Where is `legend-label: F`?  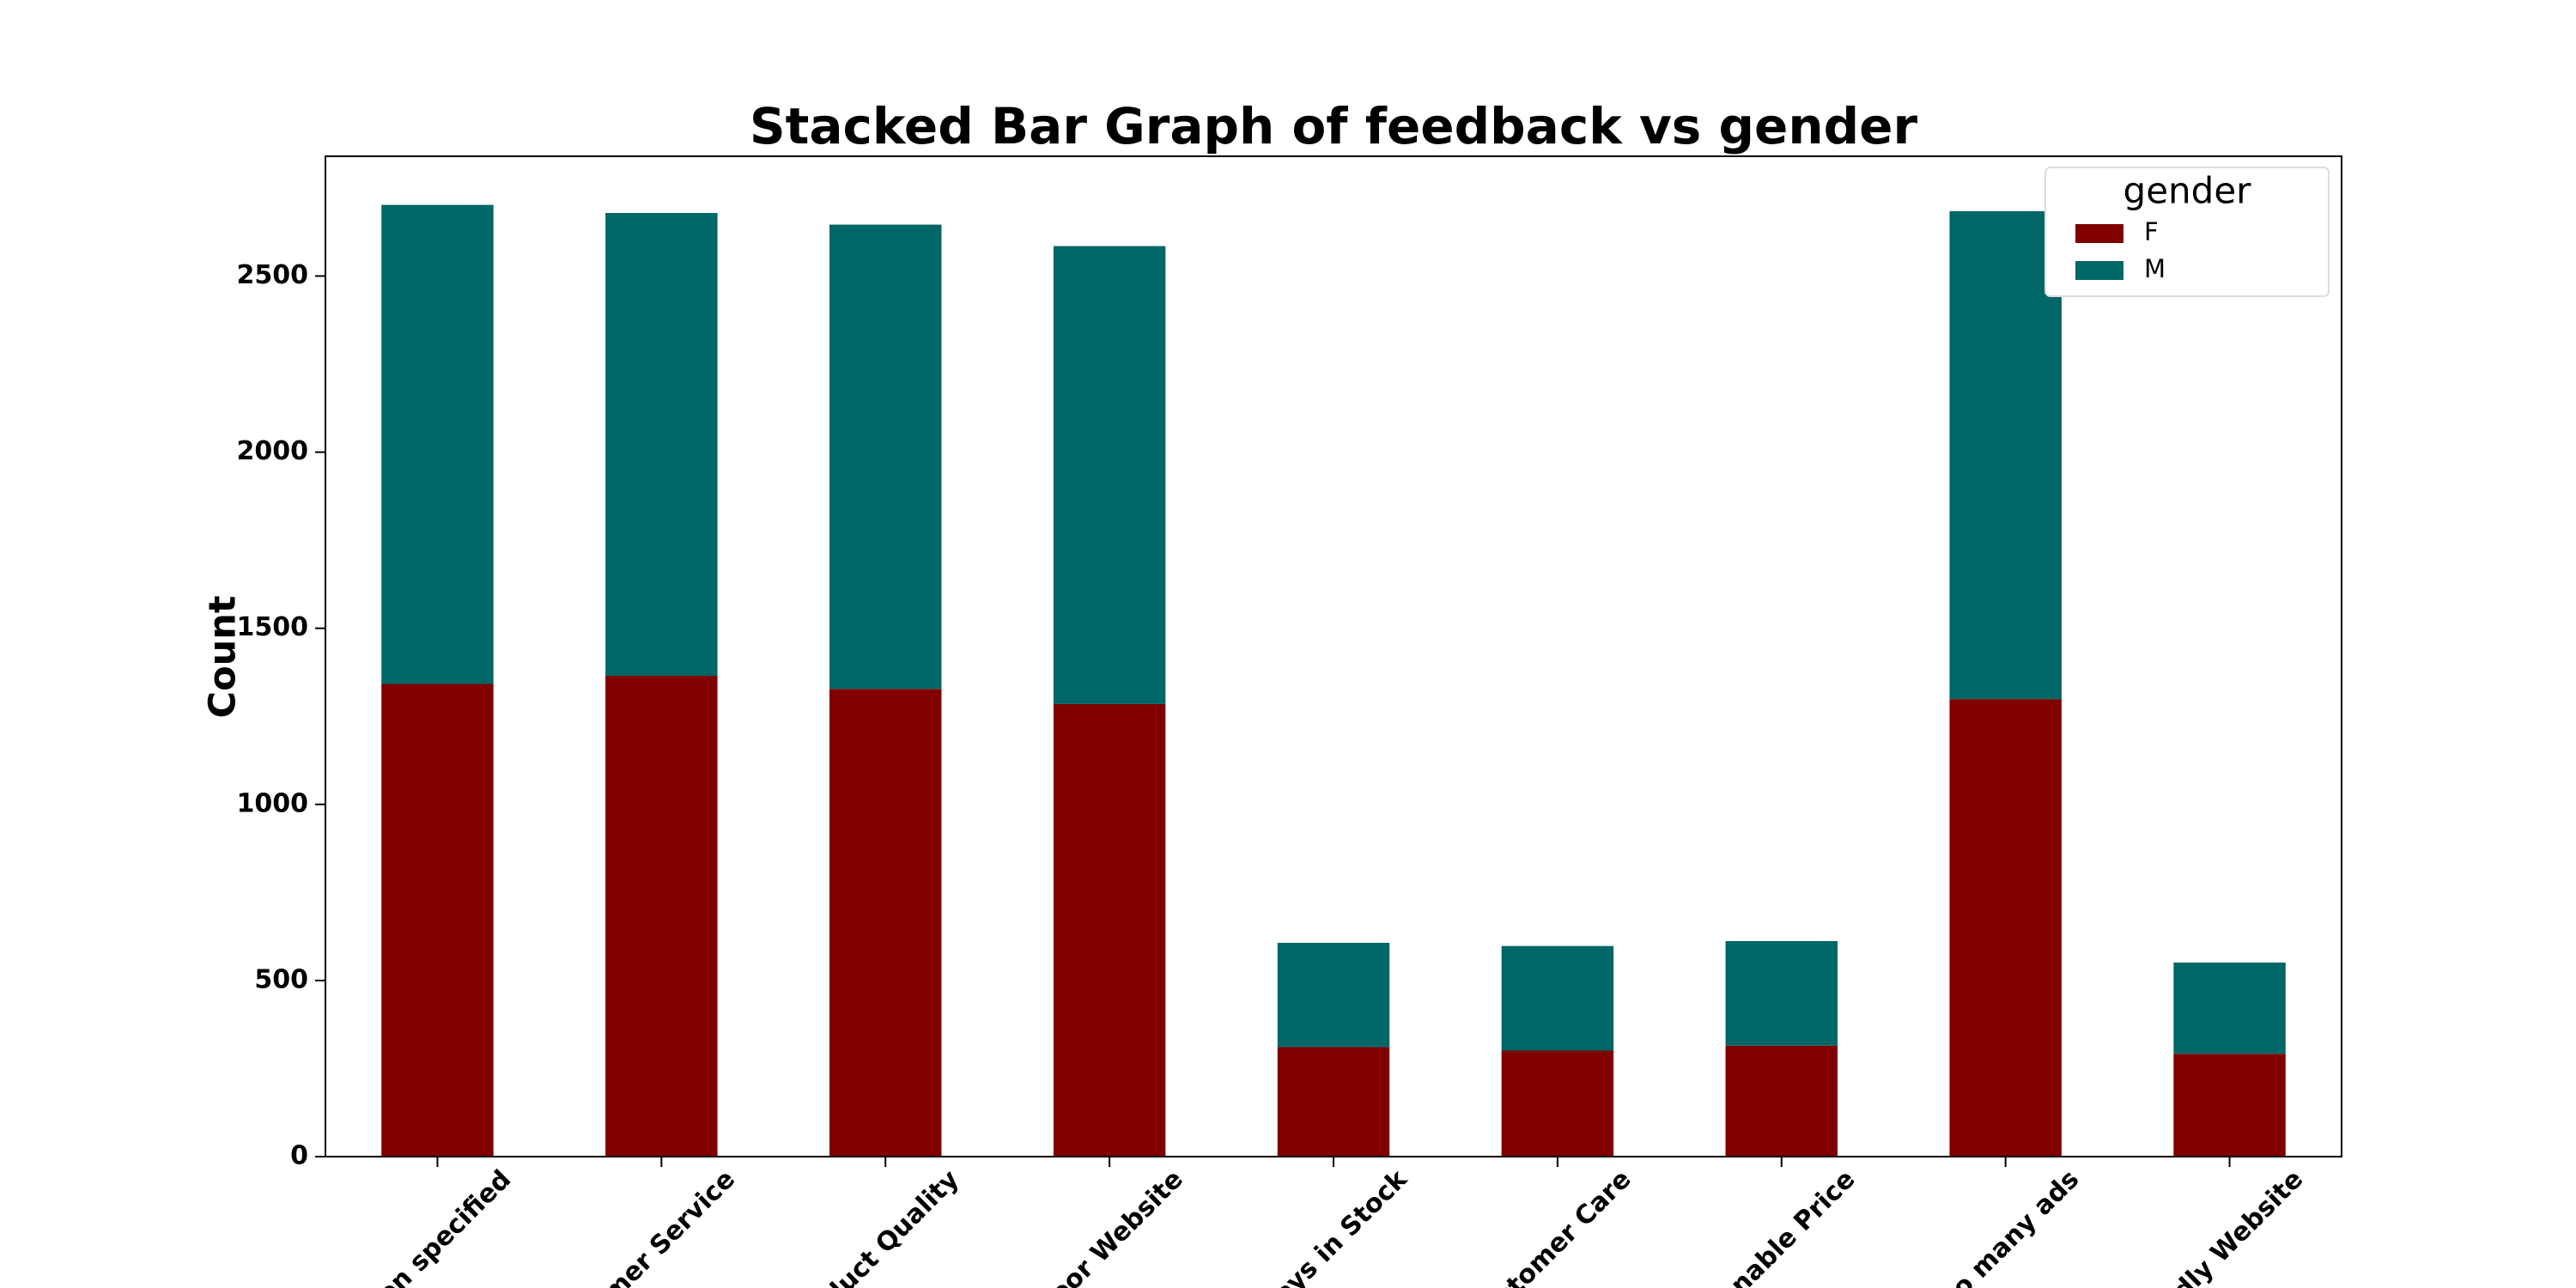 legend-label: F is located at coordinates (2151, 231).